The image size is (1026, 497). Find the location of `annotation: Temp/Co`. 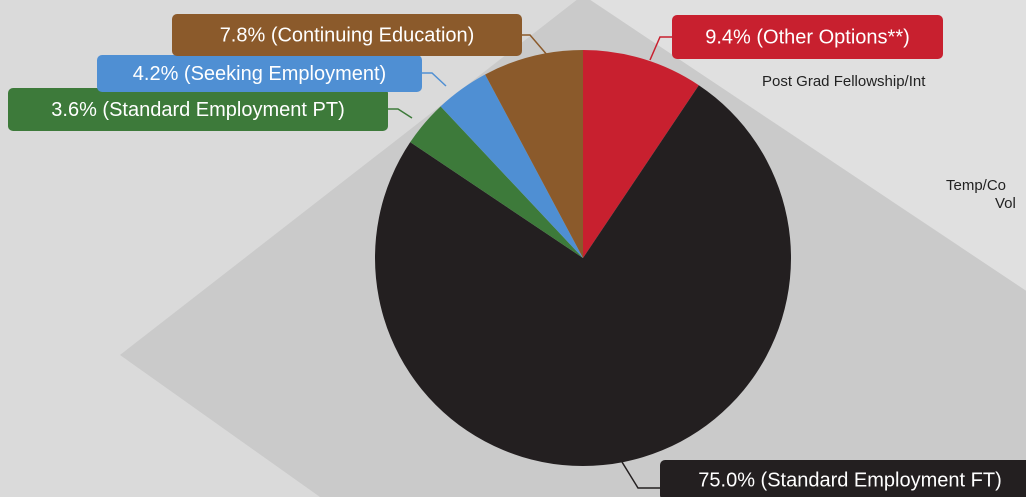

annotation: Temp/Co is located at coordinates (976, 185).